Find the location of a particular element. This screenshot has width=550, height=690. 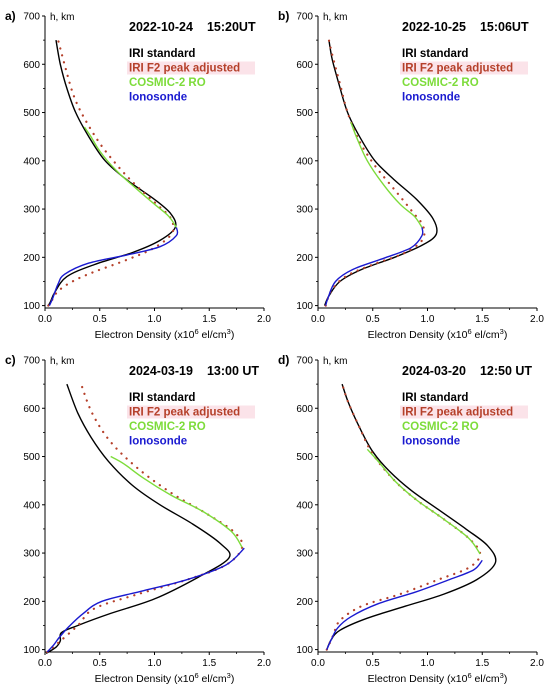

panel-label: b) is located at coordinates (283, 16).